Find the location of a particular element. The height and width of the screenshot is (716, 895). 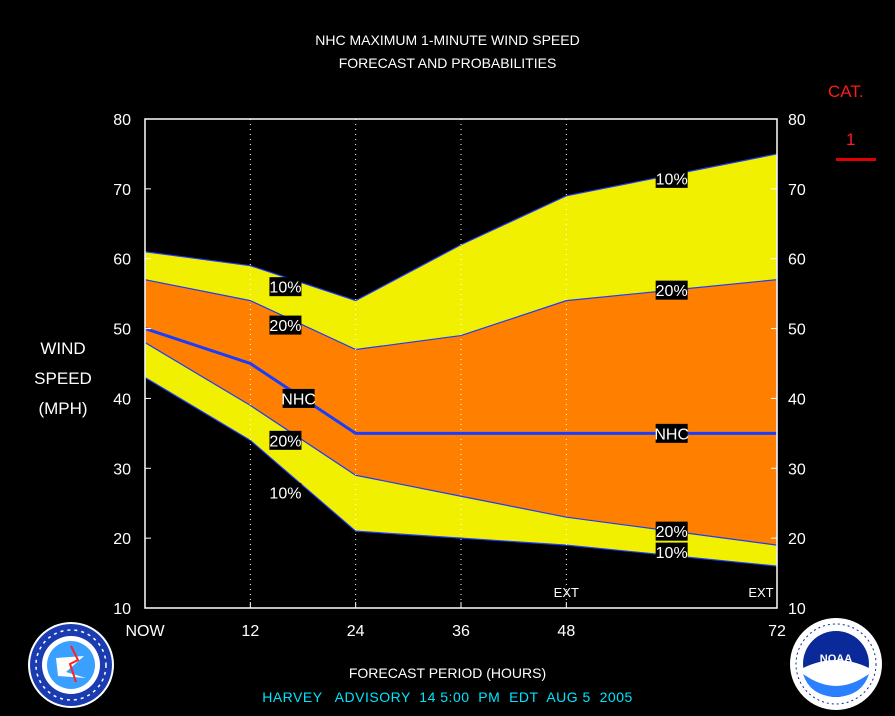

y-tick-label-left-70: 70 is located at coordinates (122, 190).